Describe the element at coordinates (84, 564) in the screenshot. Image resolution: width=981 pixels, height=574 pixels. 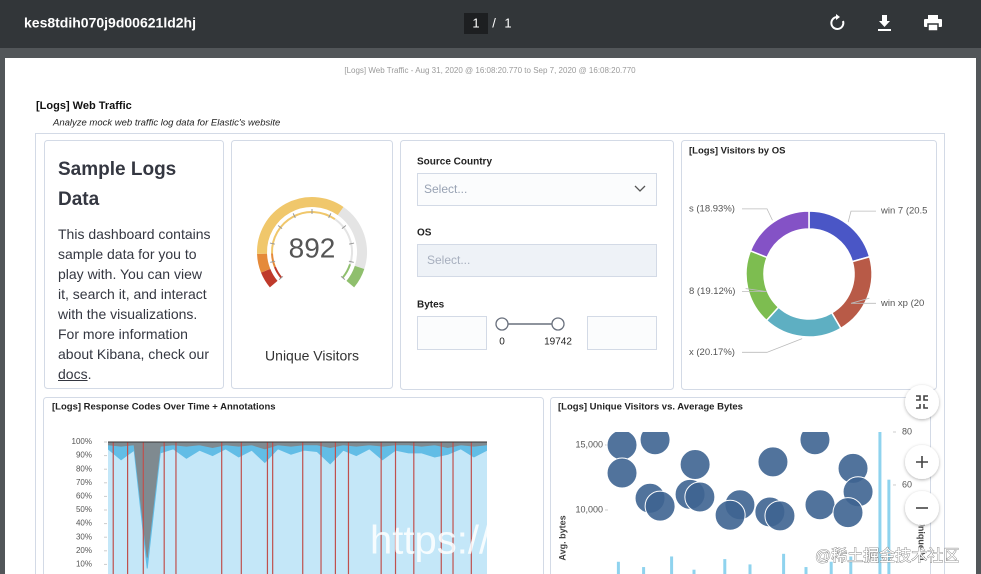
I see `y-tick-label: 10%` at that location.